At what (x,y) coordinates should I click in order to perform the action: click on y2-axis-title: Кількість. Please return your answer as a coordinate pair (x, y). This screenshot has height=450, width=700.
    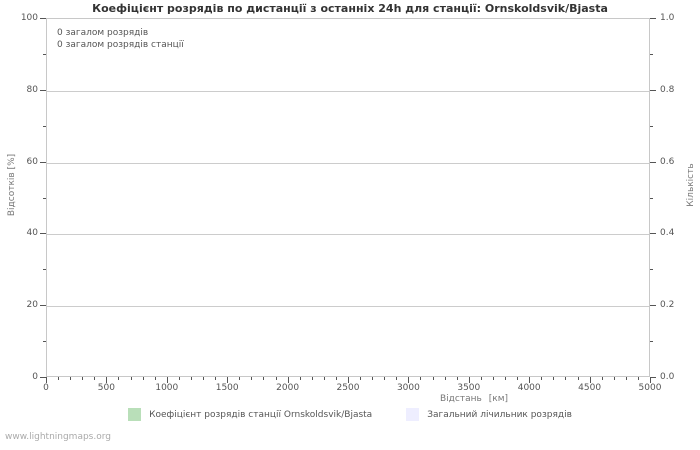
    Looking at the image, I should click on (691, 185).